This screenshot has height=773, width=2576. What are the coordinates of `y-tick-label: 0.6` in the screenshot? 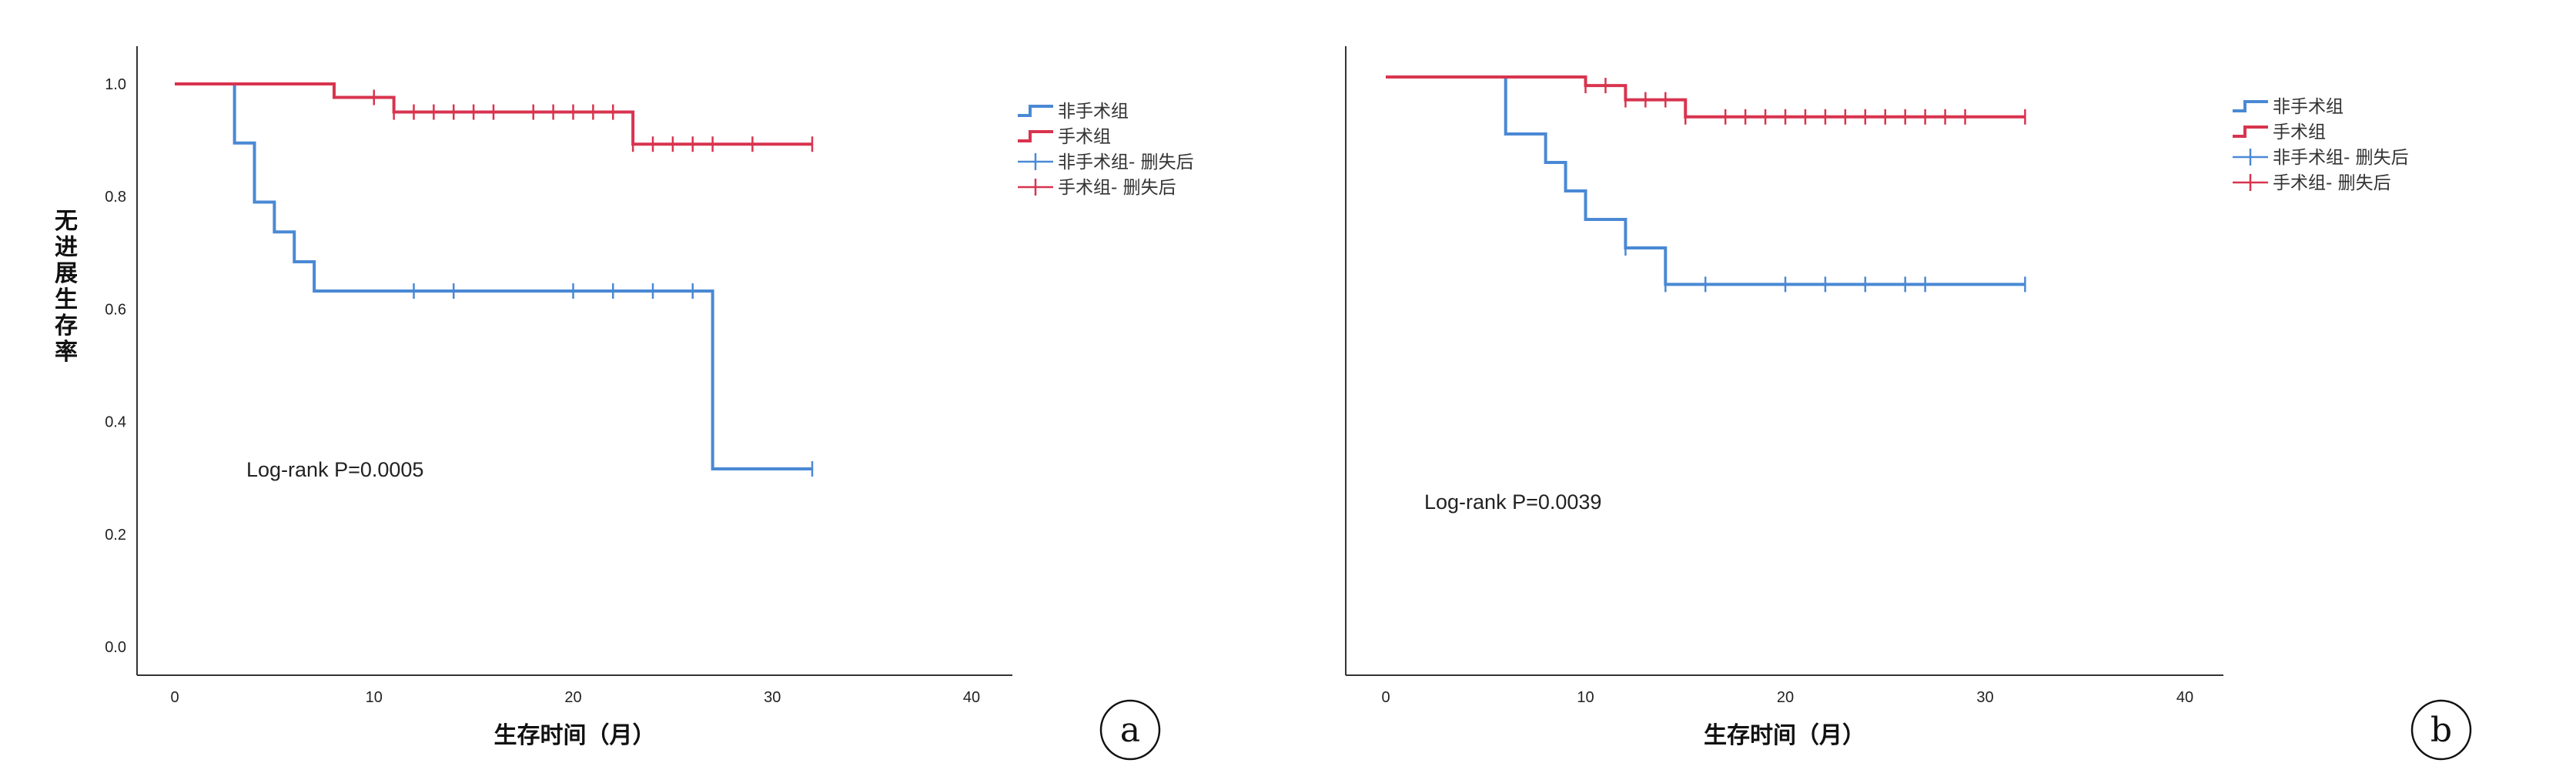 It's located at (116, 309).